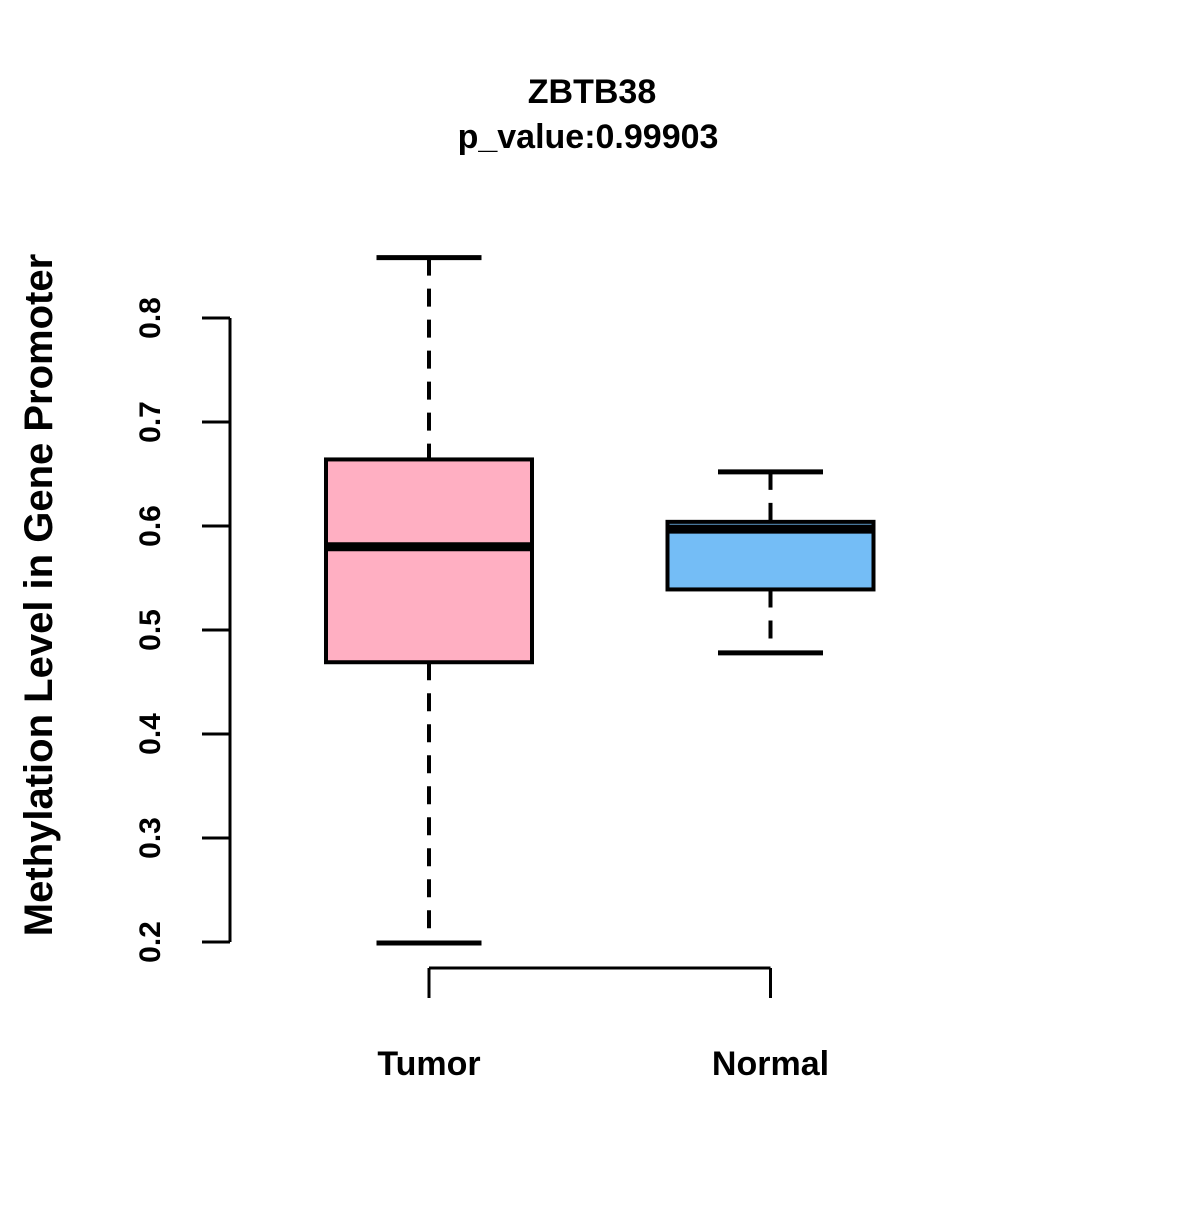  What do you see at coordinates (150, 734) in the screenshot?
I see `y-tick-label: 0.4` at bounding box center [150, 734].